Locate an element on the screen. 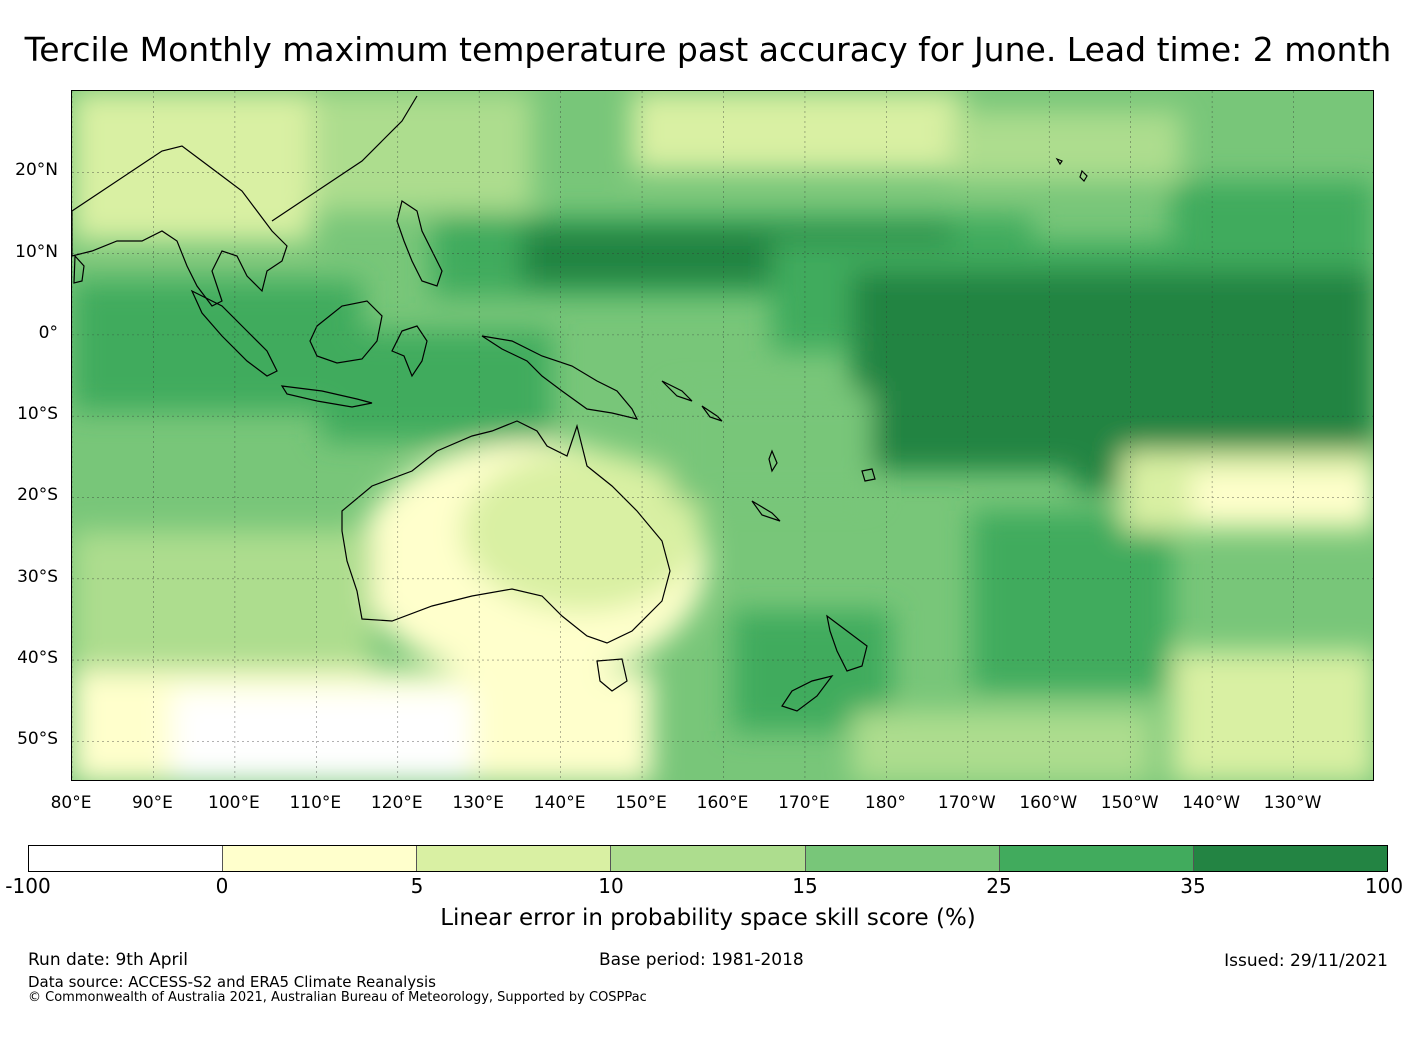 The image size is (1416, 1050). lon-label-170e: 170°E is located at coordinates (804, 803).